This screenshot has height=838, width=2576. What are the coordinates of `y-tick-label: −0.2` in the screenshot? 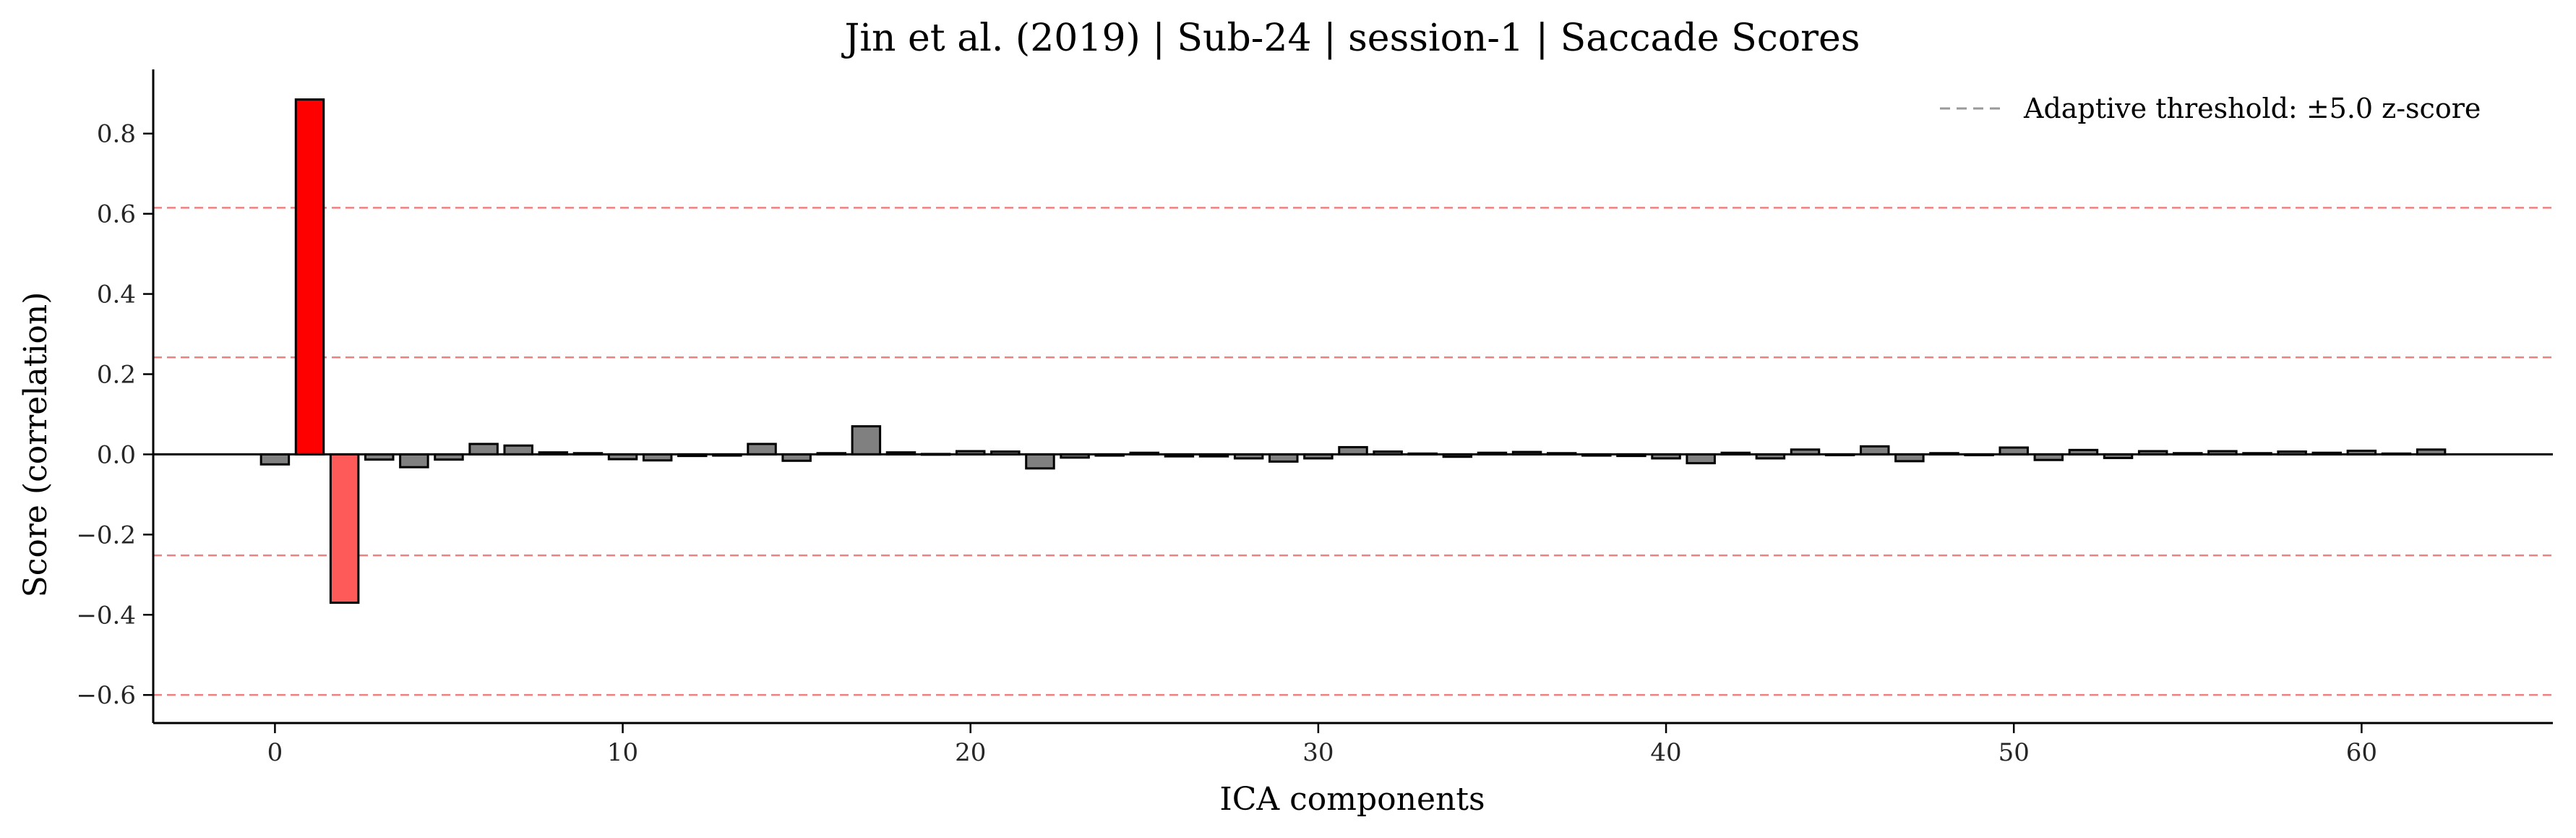 It's located at (106, 535).